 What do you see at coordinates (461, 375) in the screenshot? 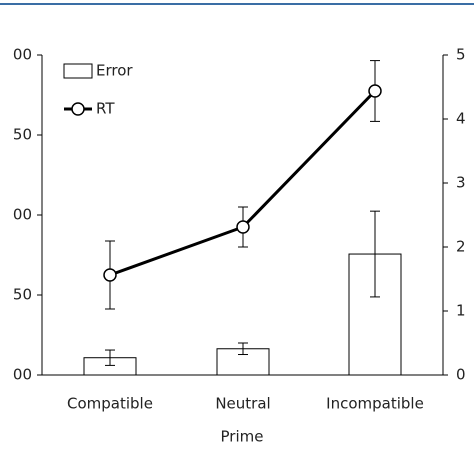
I see `y2-tick-label: 0` at bounding box center [461, 375].